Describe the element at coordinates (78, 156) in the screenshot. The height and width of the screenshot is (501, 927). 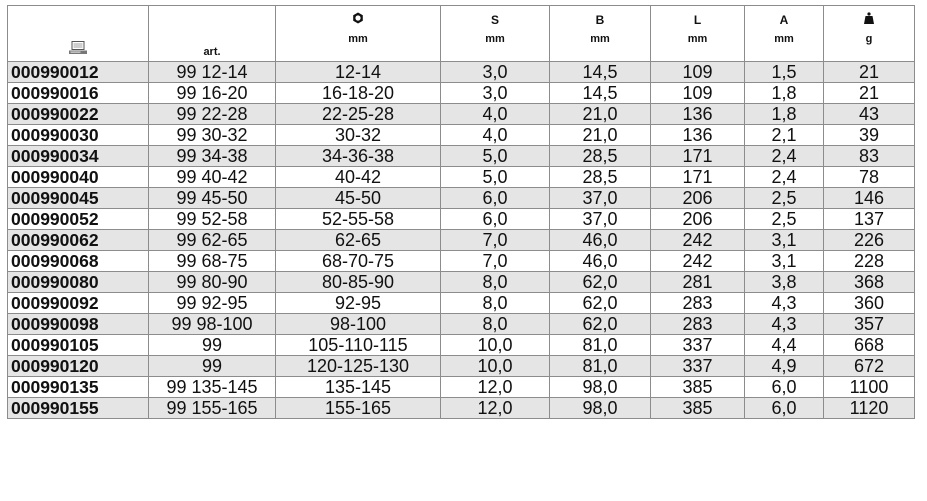
I see `cell-code: 000990034` at that location.